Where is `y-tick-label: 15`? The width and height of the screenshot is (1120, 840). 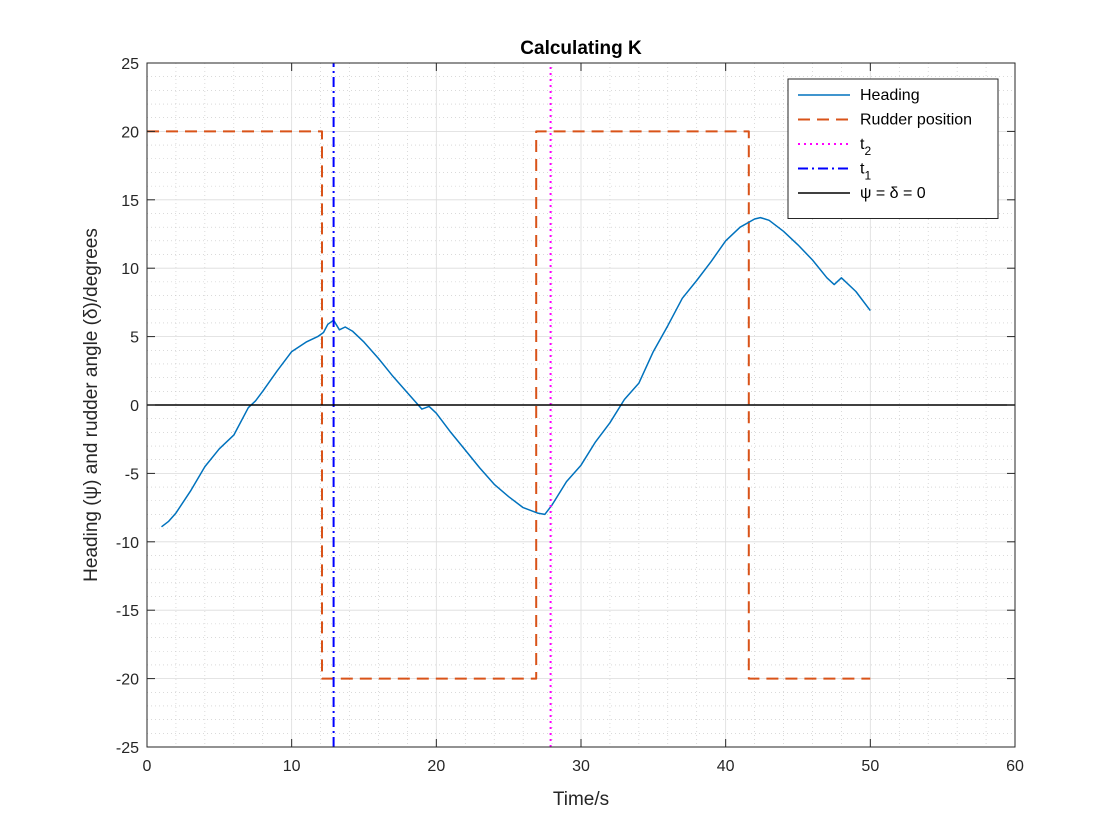 y-tick-label: 15 is located at coordinates (130, 201).